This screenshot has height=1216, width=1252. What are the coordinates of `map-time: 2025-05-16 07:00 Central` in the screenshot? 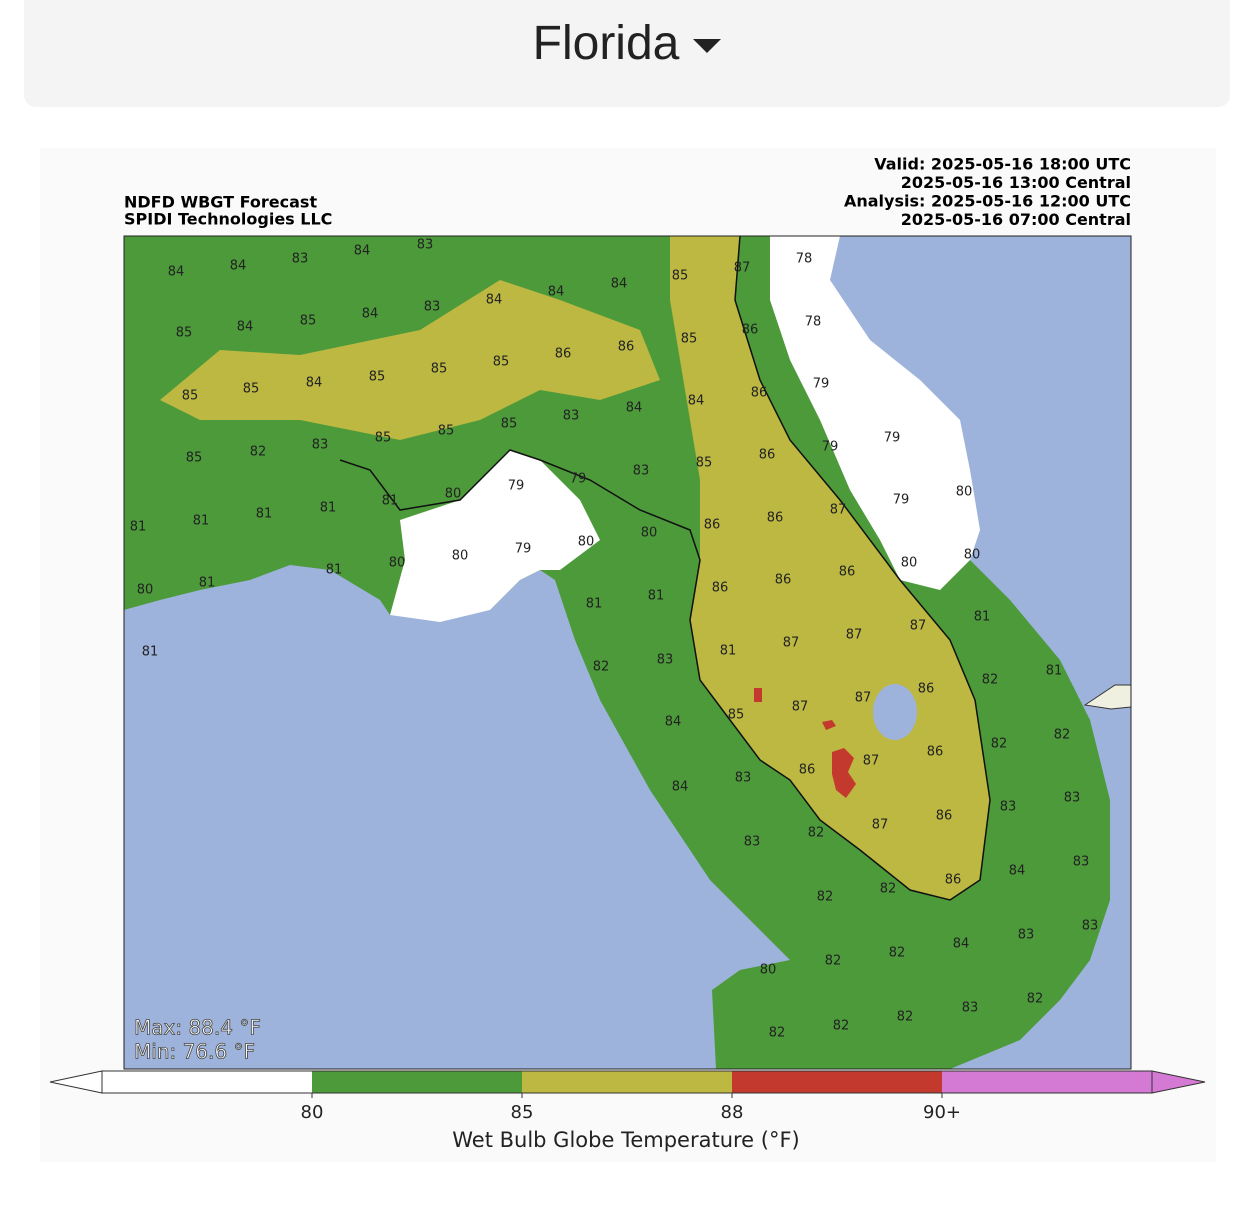 It's located at (1016, 219).